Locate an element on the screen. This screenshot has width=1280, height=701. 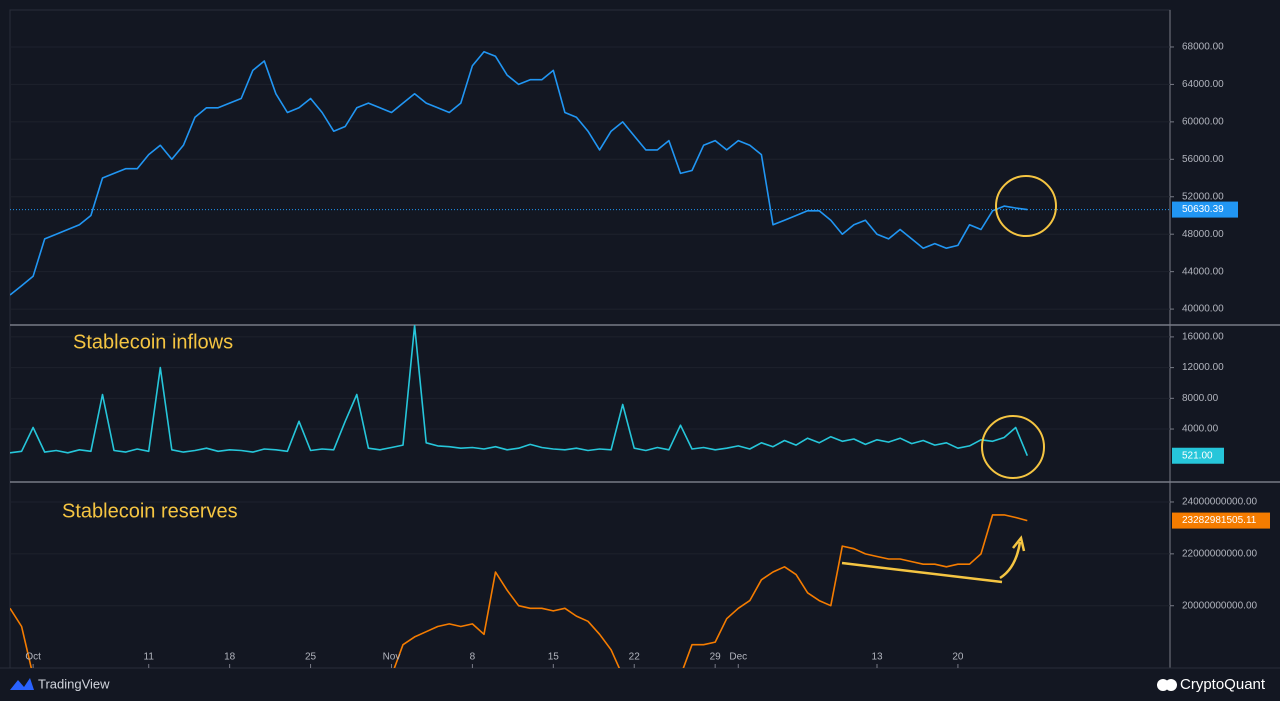
y-tick-label: 22000000000.00 is located at coordinates (1220, 553).